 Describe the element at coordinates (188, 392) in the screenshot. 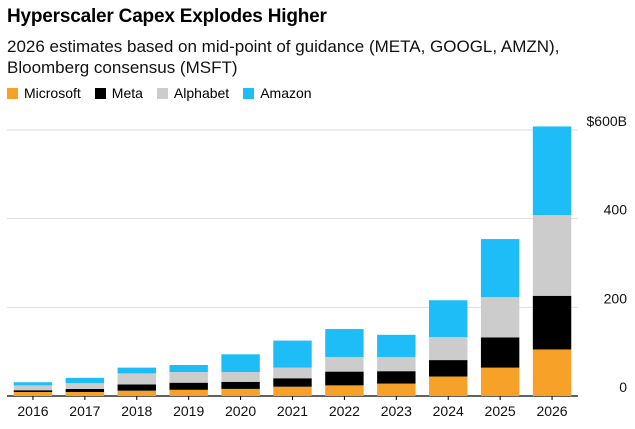

I see `bar-segment-microsoft-2019` at that location.